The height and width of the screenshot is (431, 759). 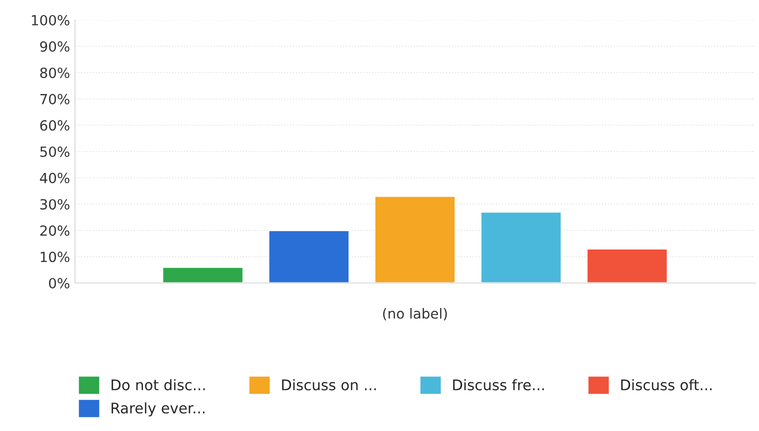 I want to click on y-tick-label: 40%, so click(x=55, y=178).